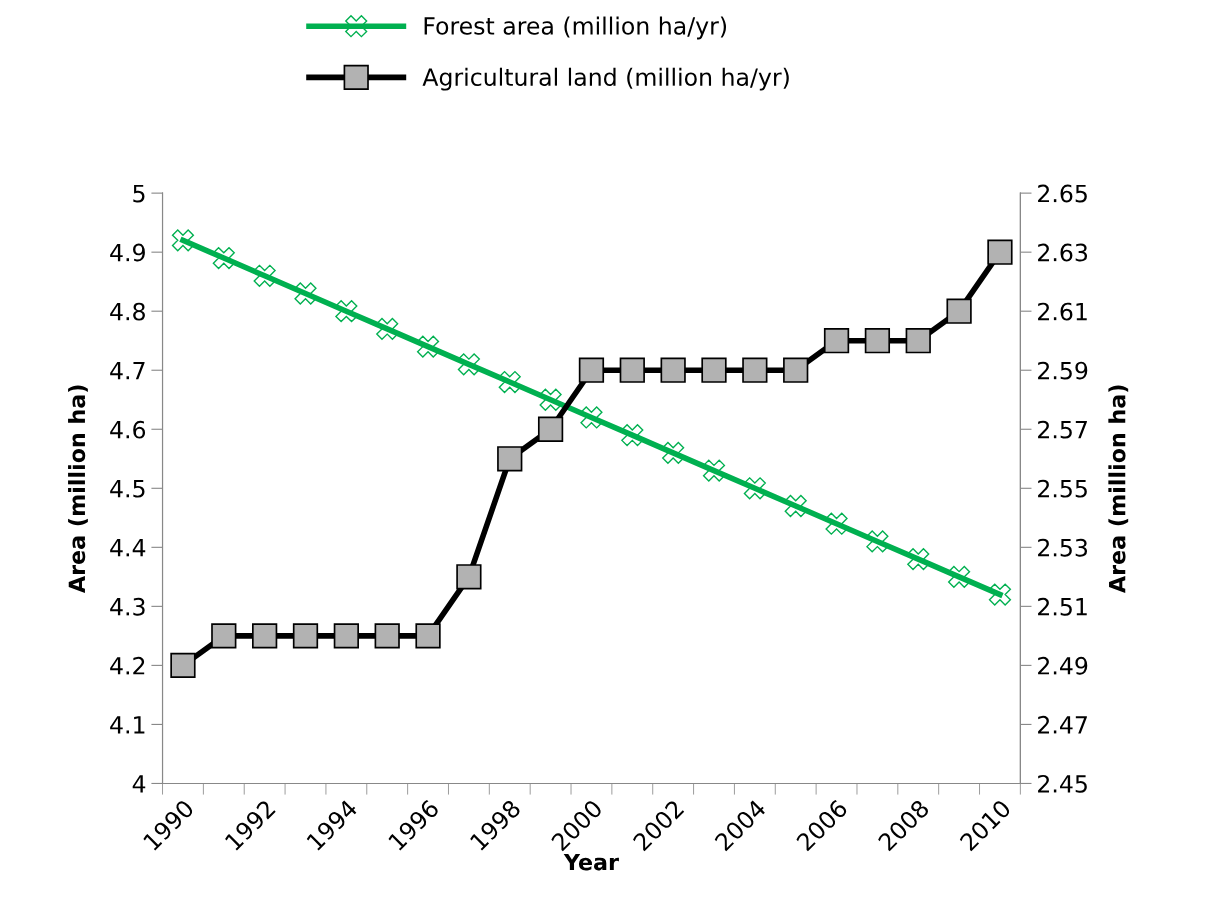 The height and width of the screenshot is (911, 1222). I want to click on y2-tick-label: 2.63, so click(1063, 252).